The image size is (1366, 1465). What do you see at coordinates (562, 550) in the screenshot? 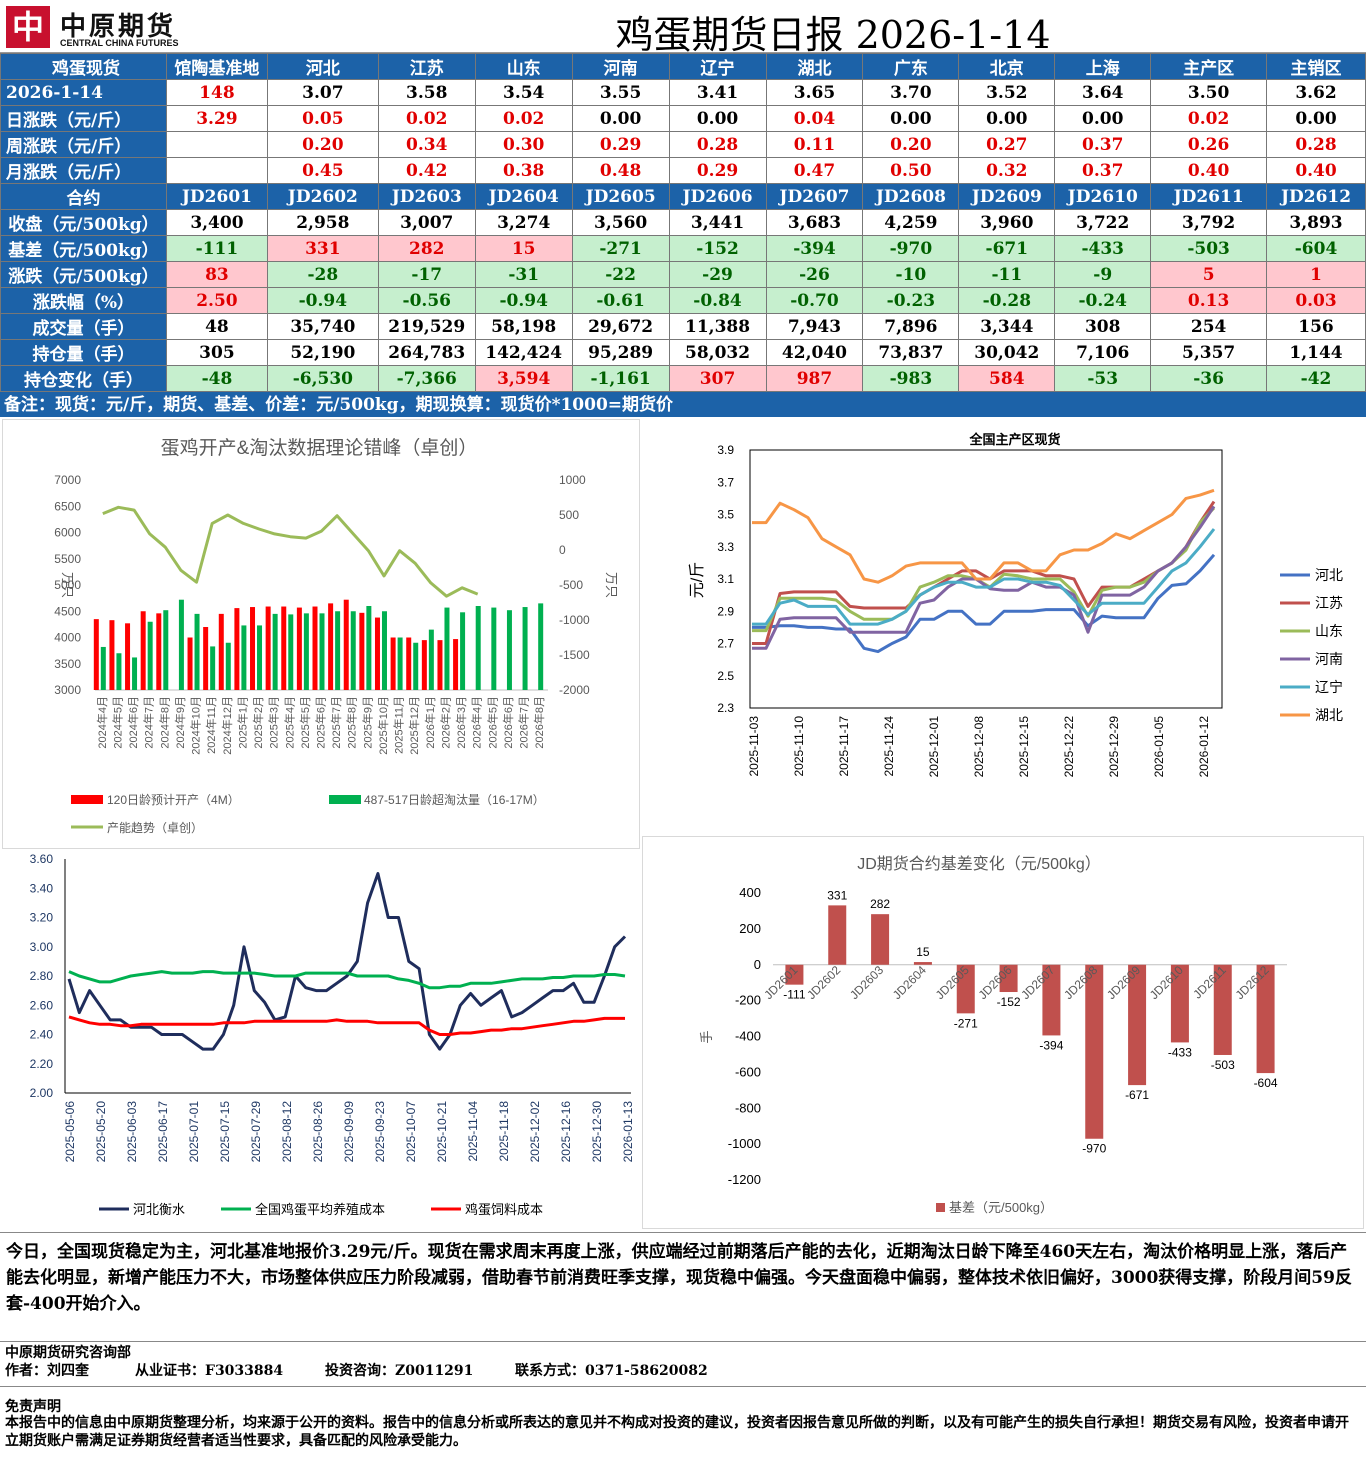
I see `y-tick-right: 0` at bounding box center [562, 550].